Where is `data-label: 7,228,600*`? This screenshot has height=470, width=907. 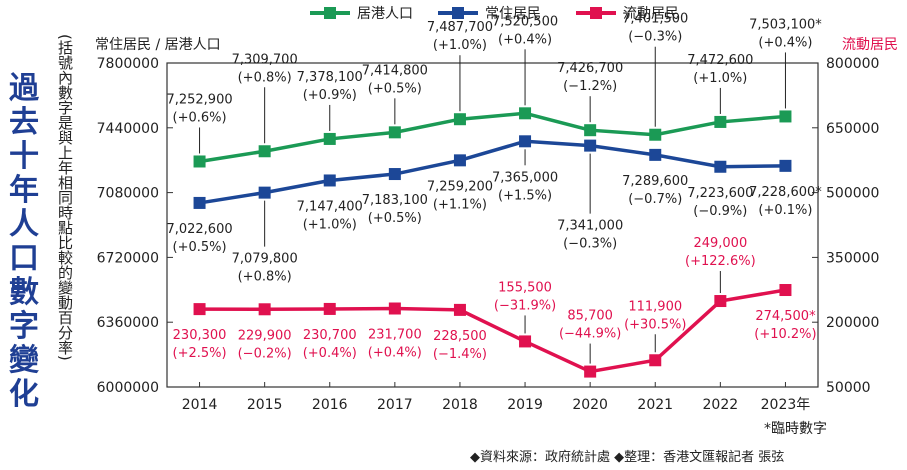 data-label: 7,228,600* is located at coordinates (785, 192).